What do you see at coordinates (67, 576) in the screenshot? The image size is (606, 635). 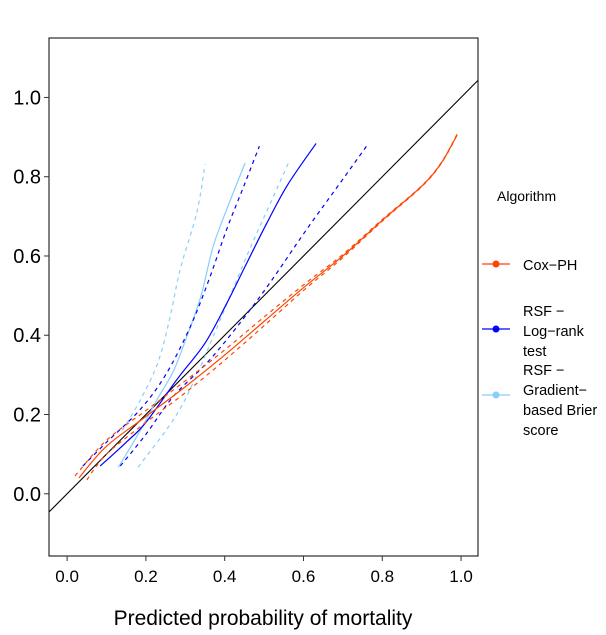 I see `x-tick-label: 0.0` at bounding box center [67, 576].